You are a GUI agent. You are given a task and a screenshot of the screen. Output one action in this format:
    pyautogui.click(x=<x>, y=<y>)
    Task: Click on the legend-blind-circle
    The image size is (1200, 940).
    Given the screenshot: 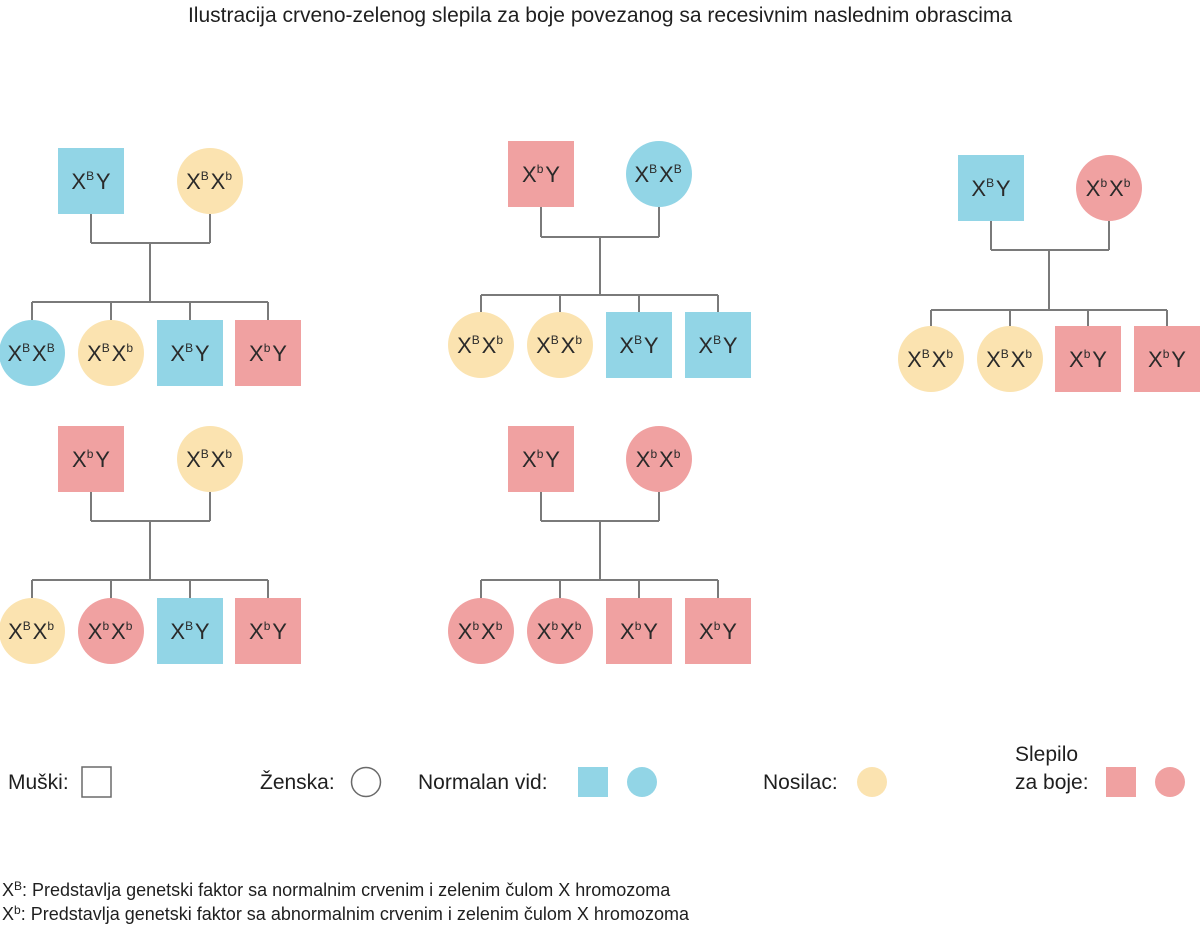 What is the action you would take?
    pyautogui.click(x=1170, y=782)
    